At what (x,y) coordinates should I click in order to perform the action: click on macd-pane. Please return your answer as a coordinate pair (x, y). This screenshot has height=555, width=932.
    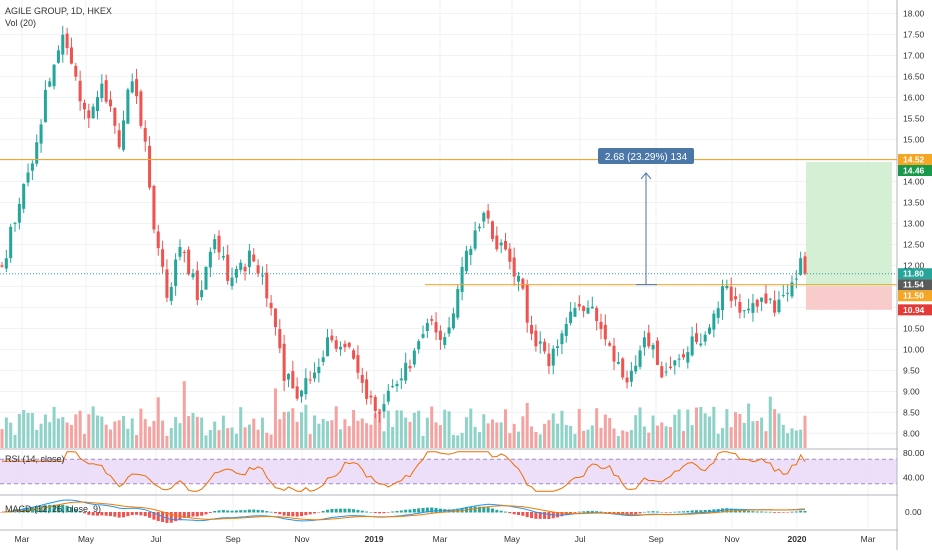
    Looking at the image, I should click on (403, 511).